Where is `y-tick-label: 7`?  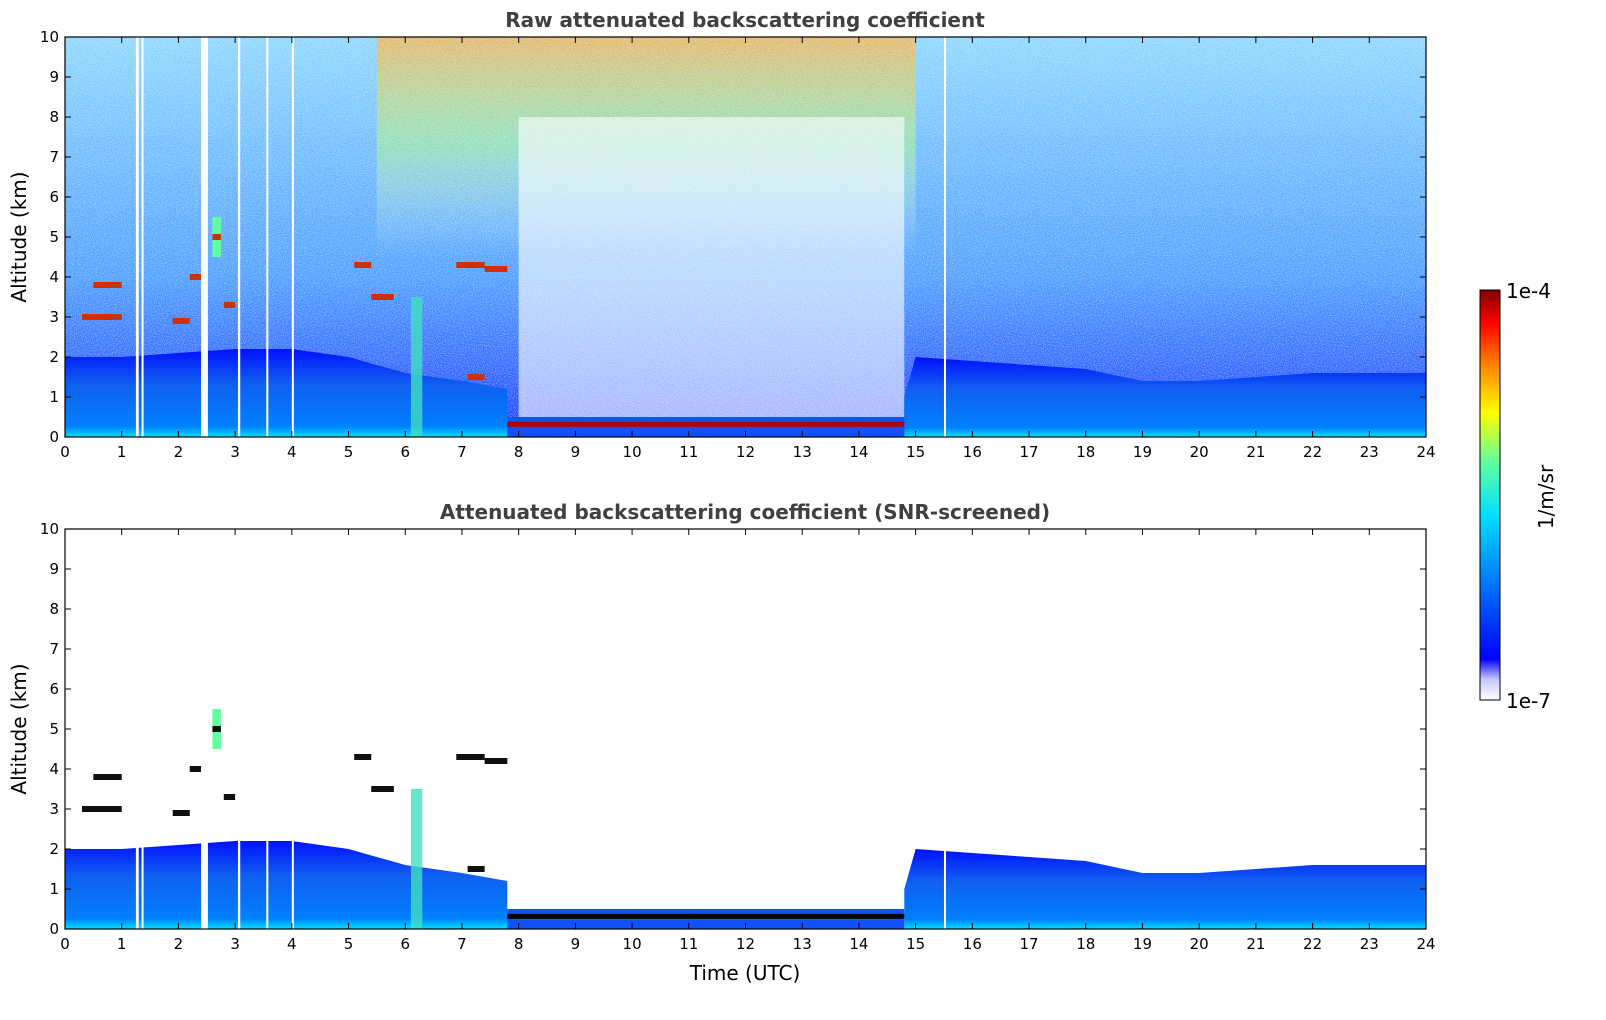 y-tick-label: 7 is located at coordinates (54, 157).